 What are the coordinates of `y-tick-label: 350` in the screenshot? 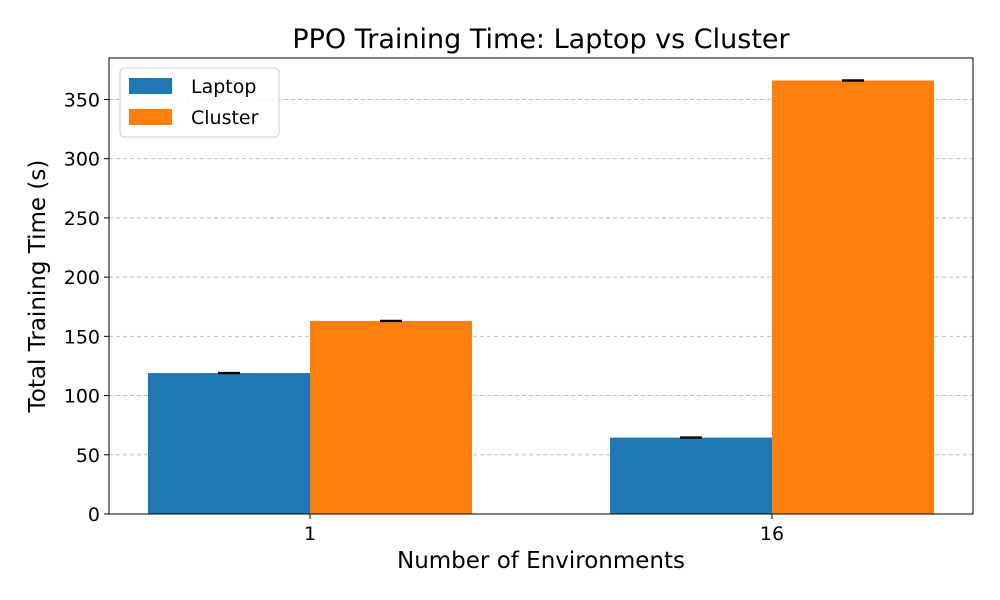 It's located at (82, 100).